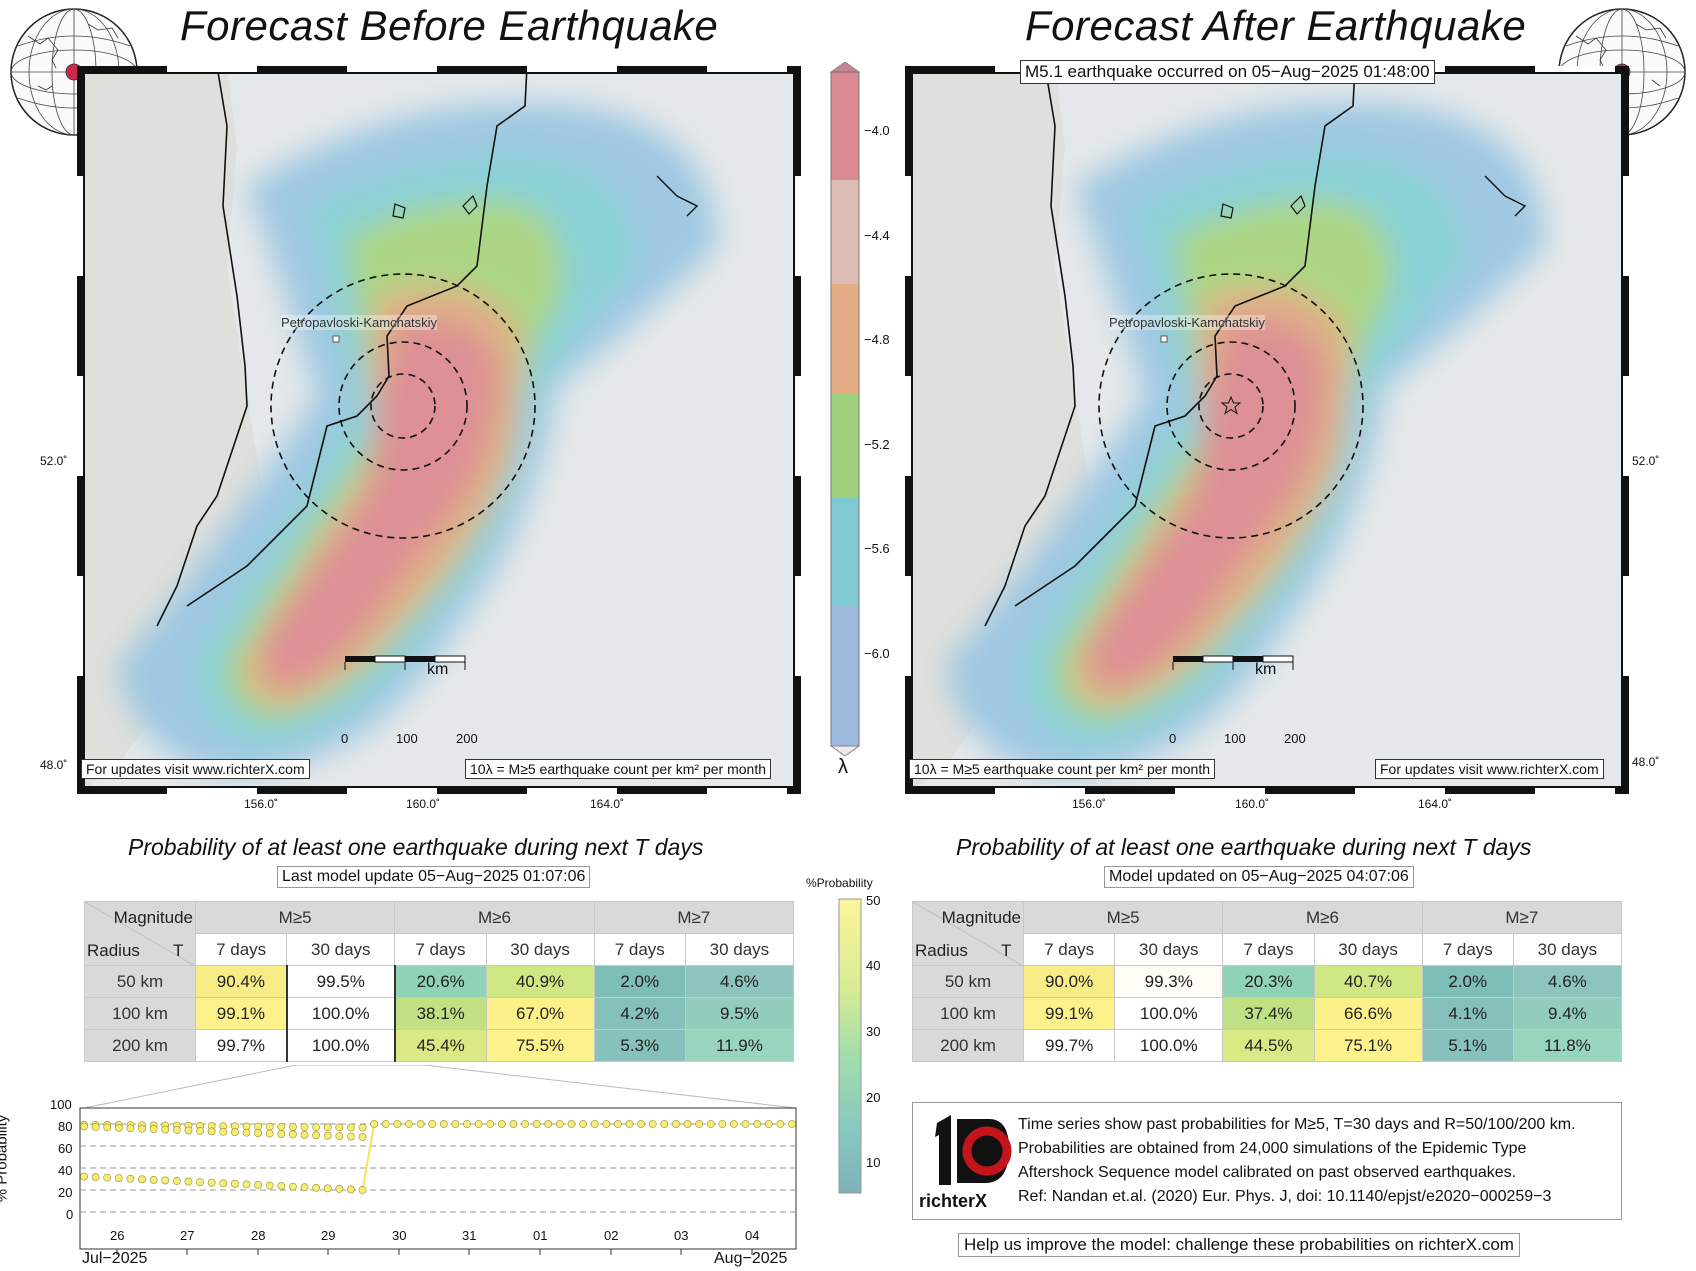 Image resolution: width=1696 pixels, height=1271 pixels. Describe the element at coordinates (1268, 981) in the screenshot. I see `right-cell: 20.3%` at that location.